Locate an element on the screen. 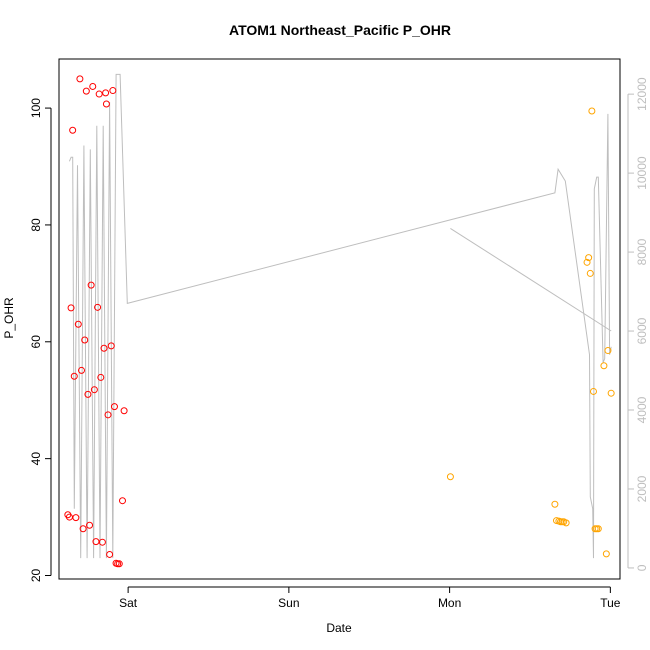 Image resolution: width=650 pixels, height=650 pixels. chart-title: ATOM1 Northeast_Pacific P_OHR is located at coordinates (340, 30).